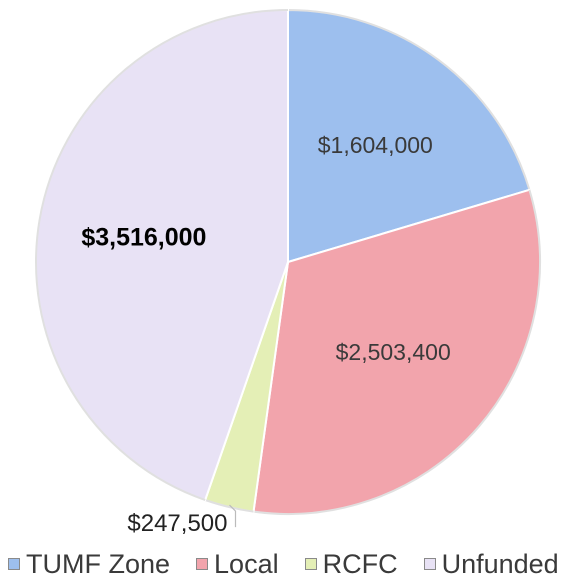 The width and height of the screenshot is (571, 581). Describe the element at coordinates (202, 564) in the screenshot. I see `legend-swatch-local` at that location.